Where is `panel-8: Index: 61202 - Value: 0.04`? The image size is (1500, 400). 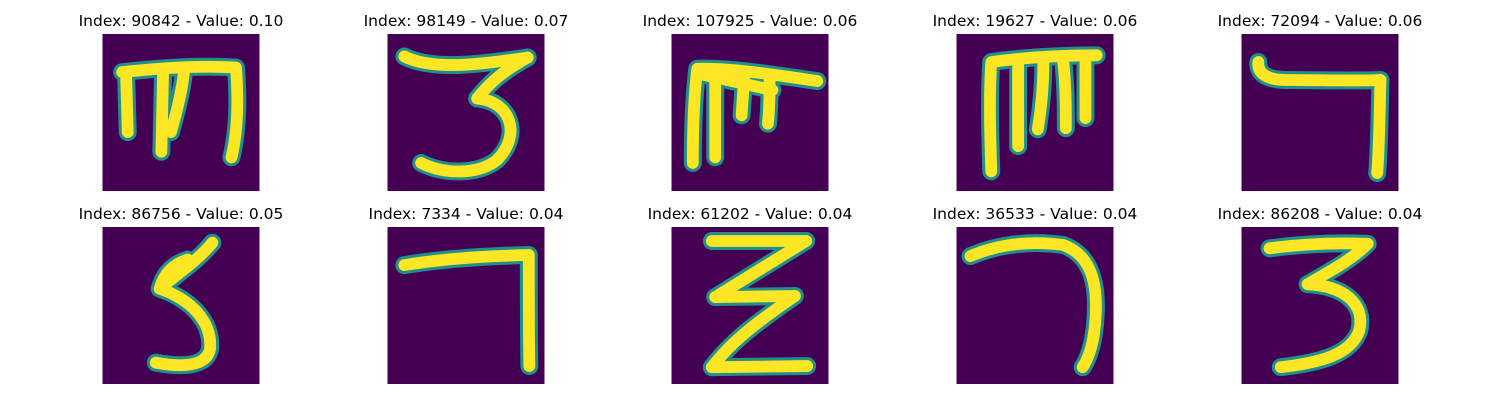 panel-8: Index: 61202 - Value: 0.04 is located at coordinates (750, 300).